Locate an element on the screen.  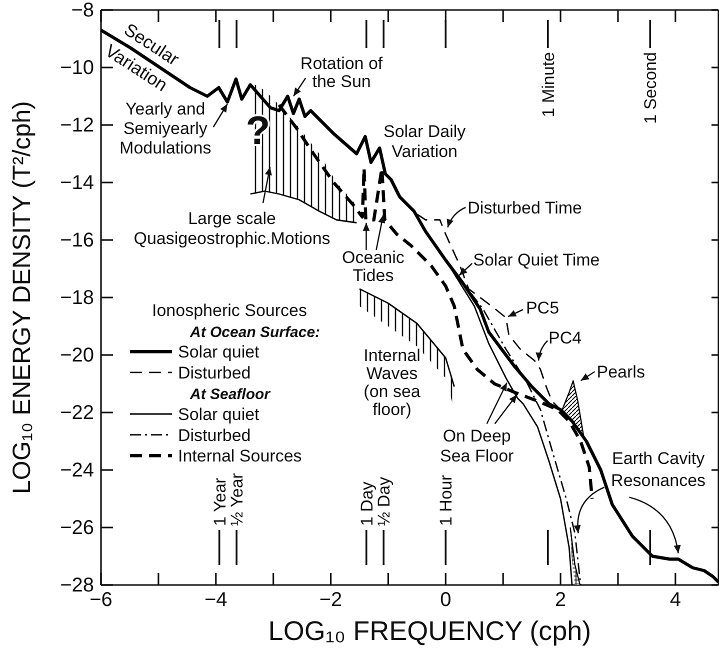
annotation: Yearly and Semiyearly Modulations is located at coordinates (166, 128).